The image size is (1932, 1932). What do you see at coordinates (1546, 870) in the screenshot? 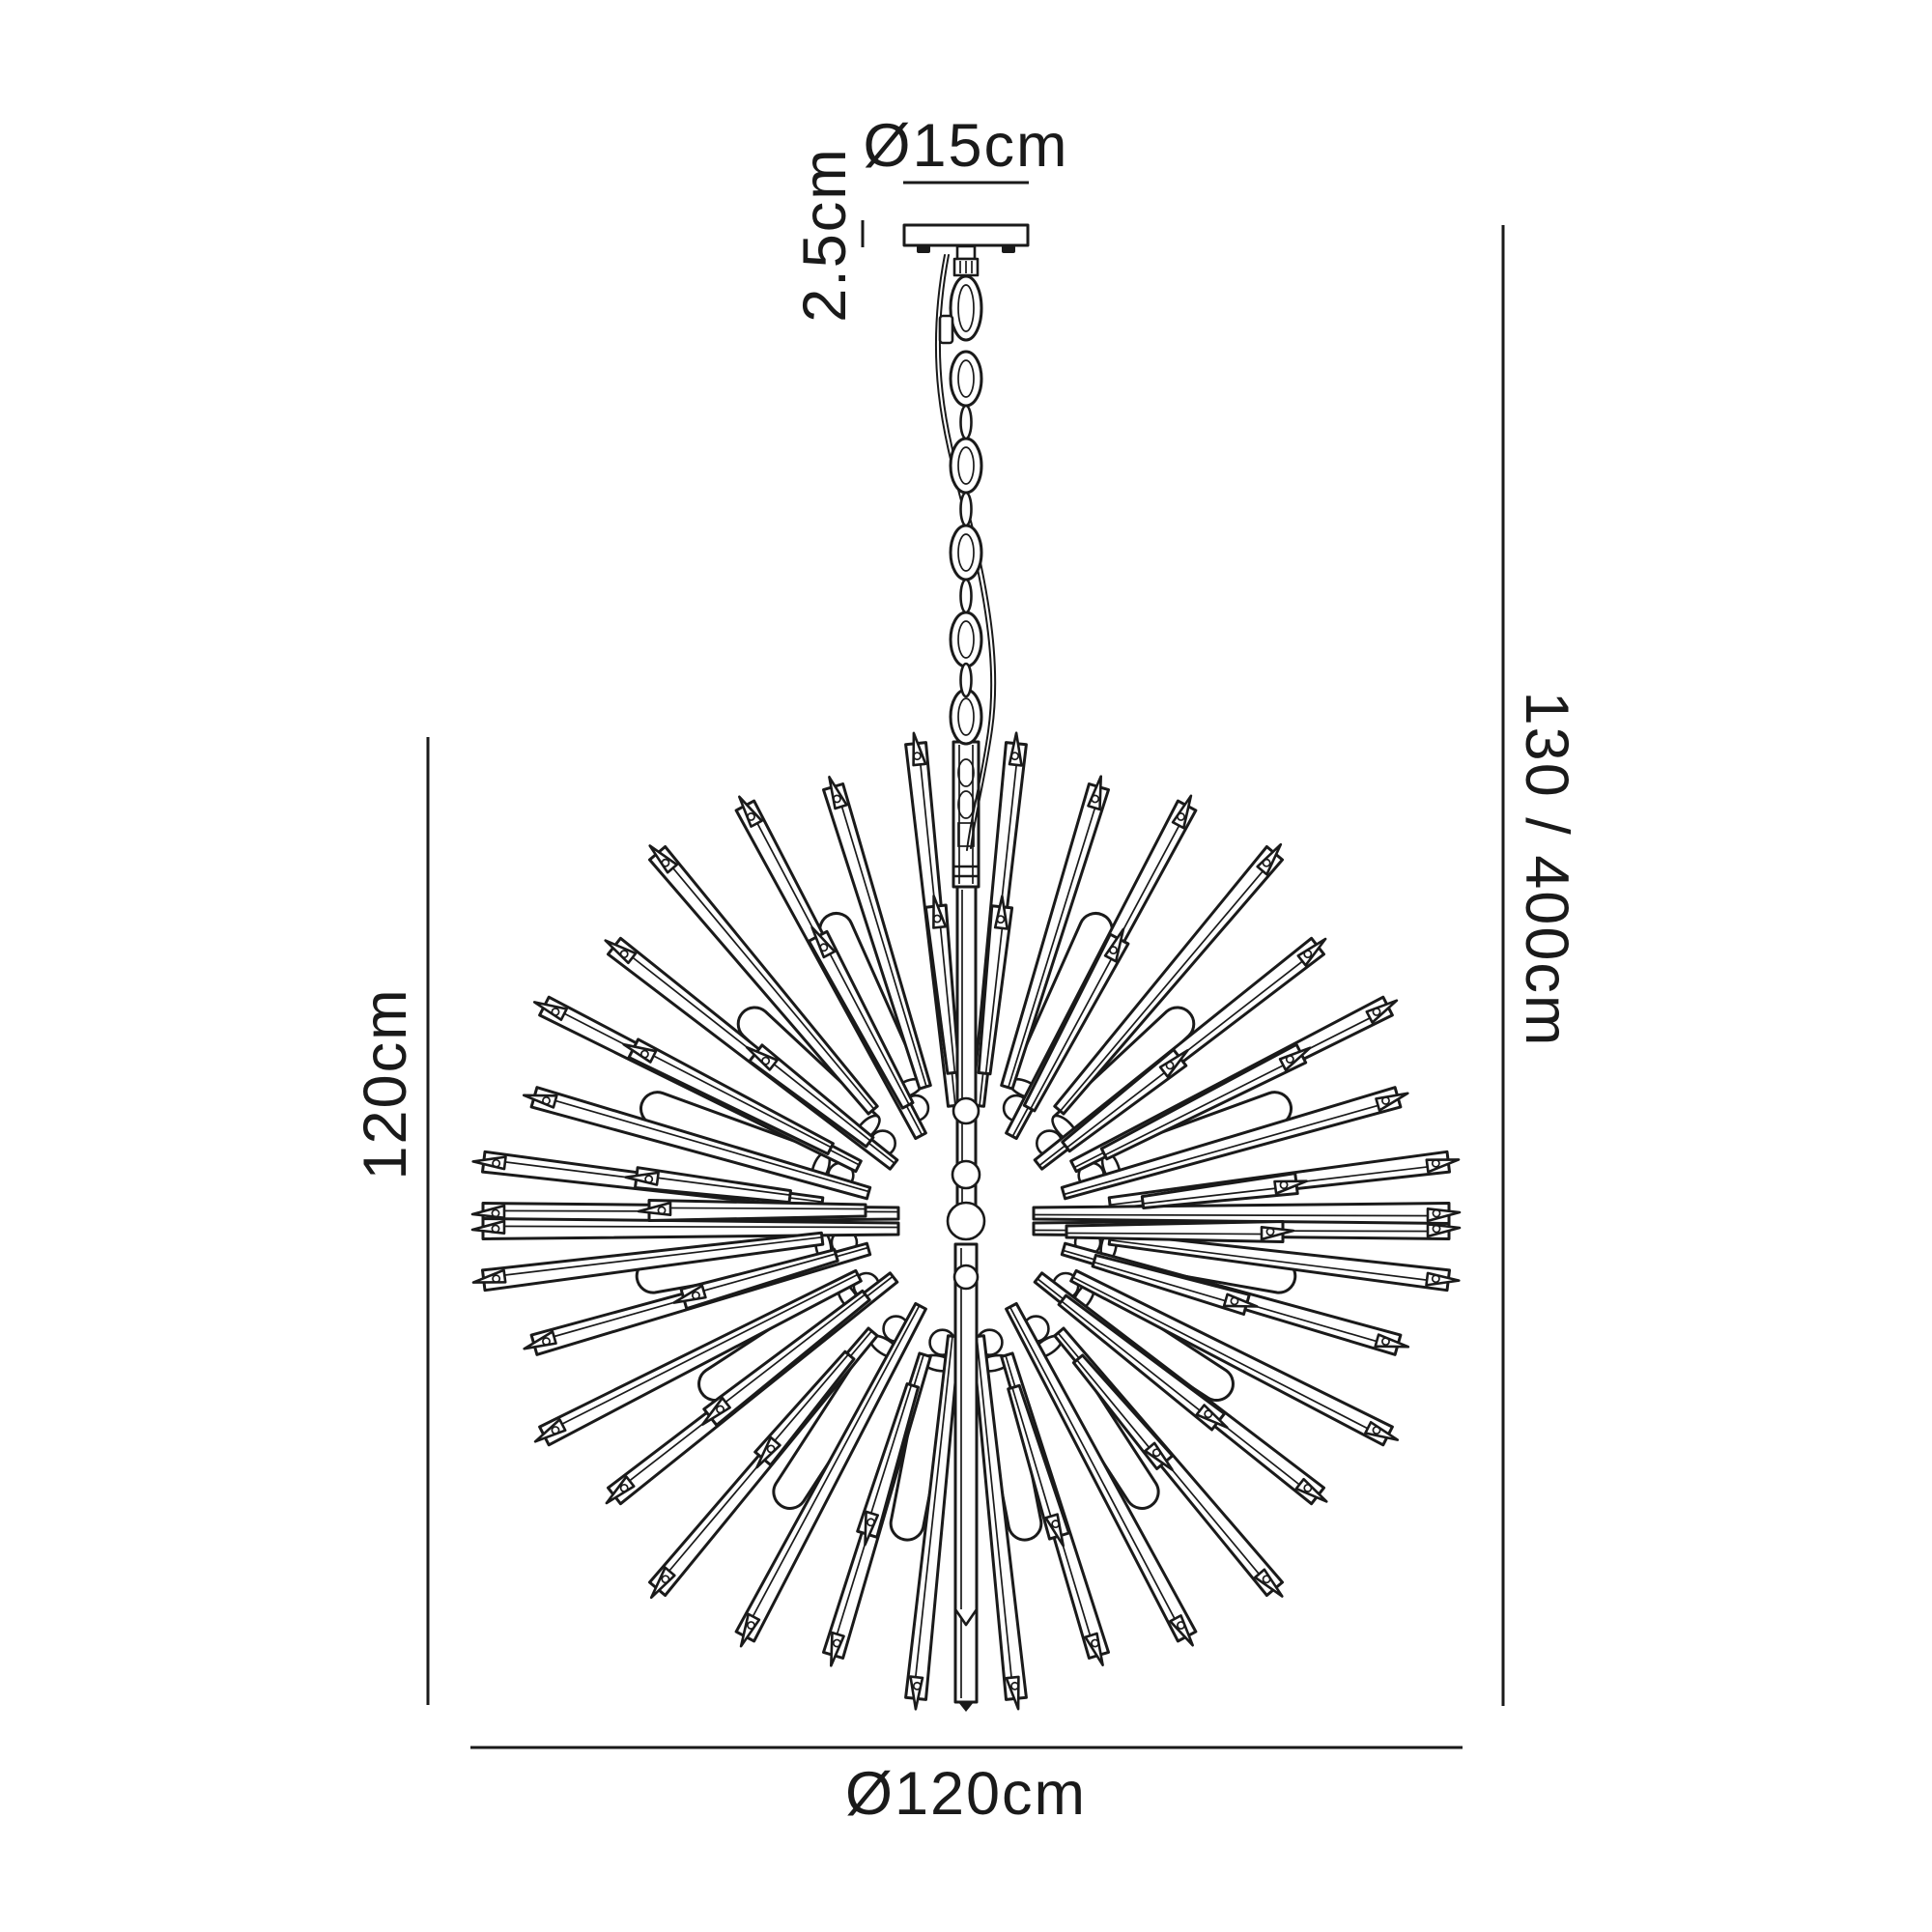
I see `drop-height-label: 130 / 400cm` at bounding box center [1546, 870].